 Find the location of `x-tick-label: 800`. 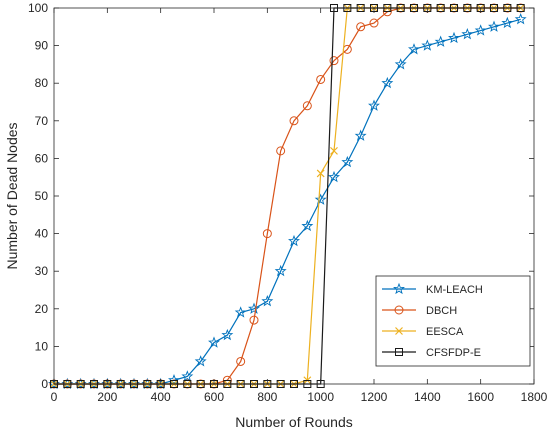

x-tick-label: 800 is located at coordinates (267, 397).